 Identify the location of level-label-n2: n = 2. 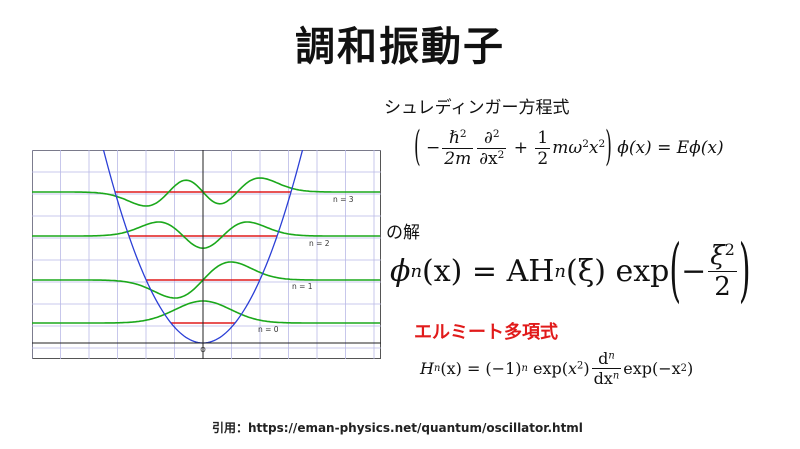
(319, 243).